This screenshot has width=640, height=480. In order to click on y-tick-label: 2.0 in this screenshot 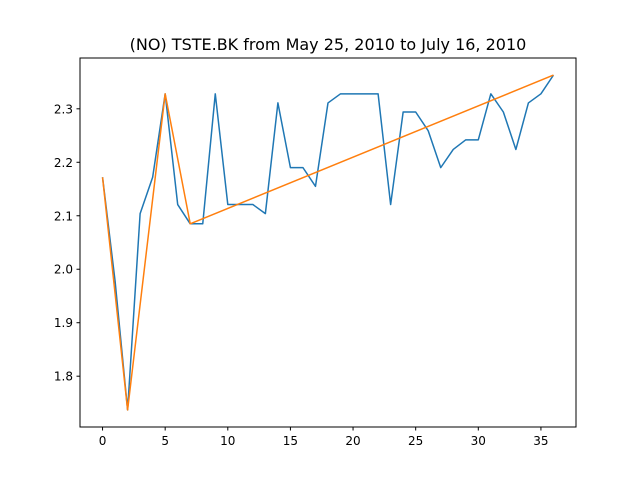, I will do `click(63, 270)`.